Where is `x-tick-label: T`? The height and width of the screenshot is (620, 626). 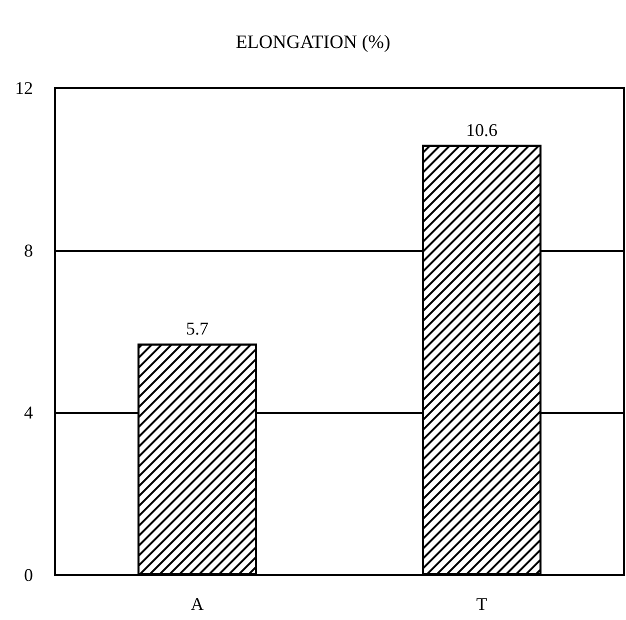
x-tick-label: T is located at coordinates (482, 604).